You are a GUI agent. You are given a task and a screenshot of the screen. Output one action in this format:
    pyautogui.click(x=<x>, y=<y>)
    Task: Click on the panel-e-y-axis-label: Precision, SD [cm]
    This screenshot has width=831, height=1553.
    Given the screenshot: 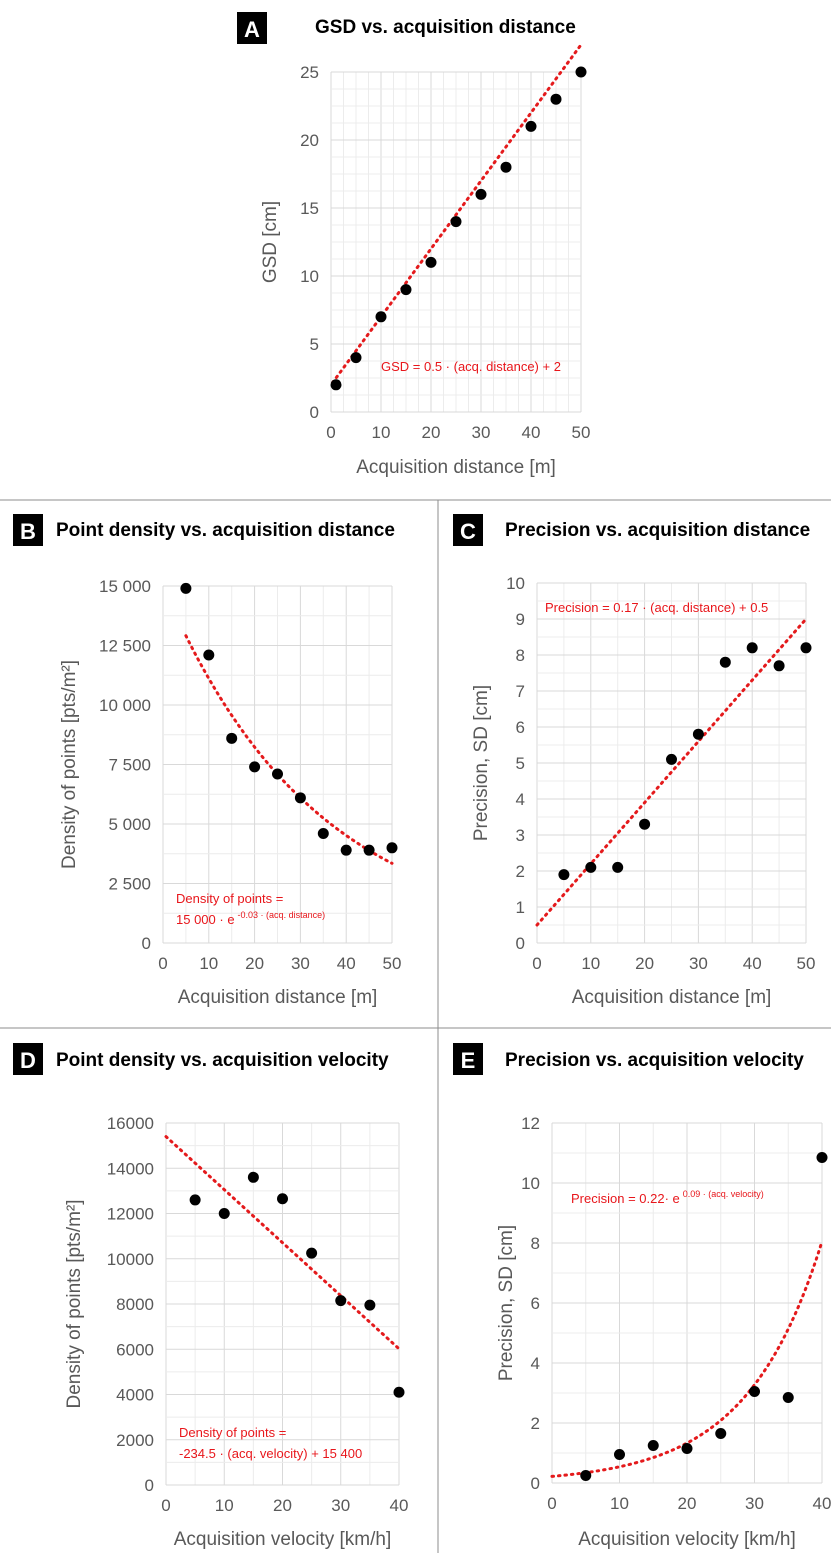 What is the action you would take?
    pyautogui.click(x=506, y=1303)
    